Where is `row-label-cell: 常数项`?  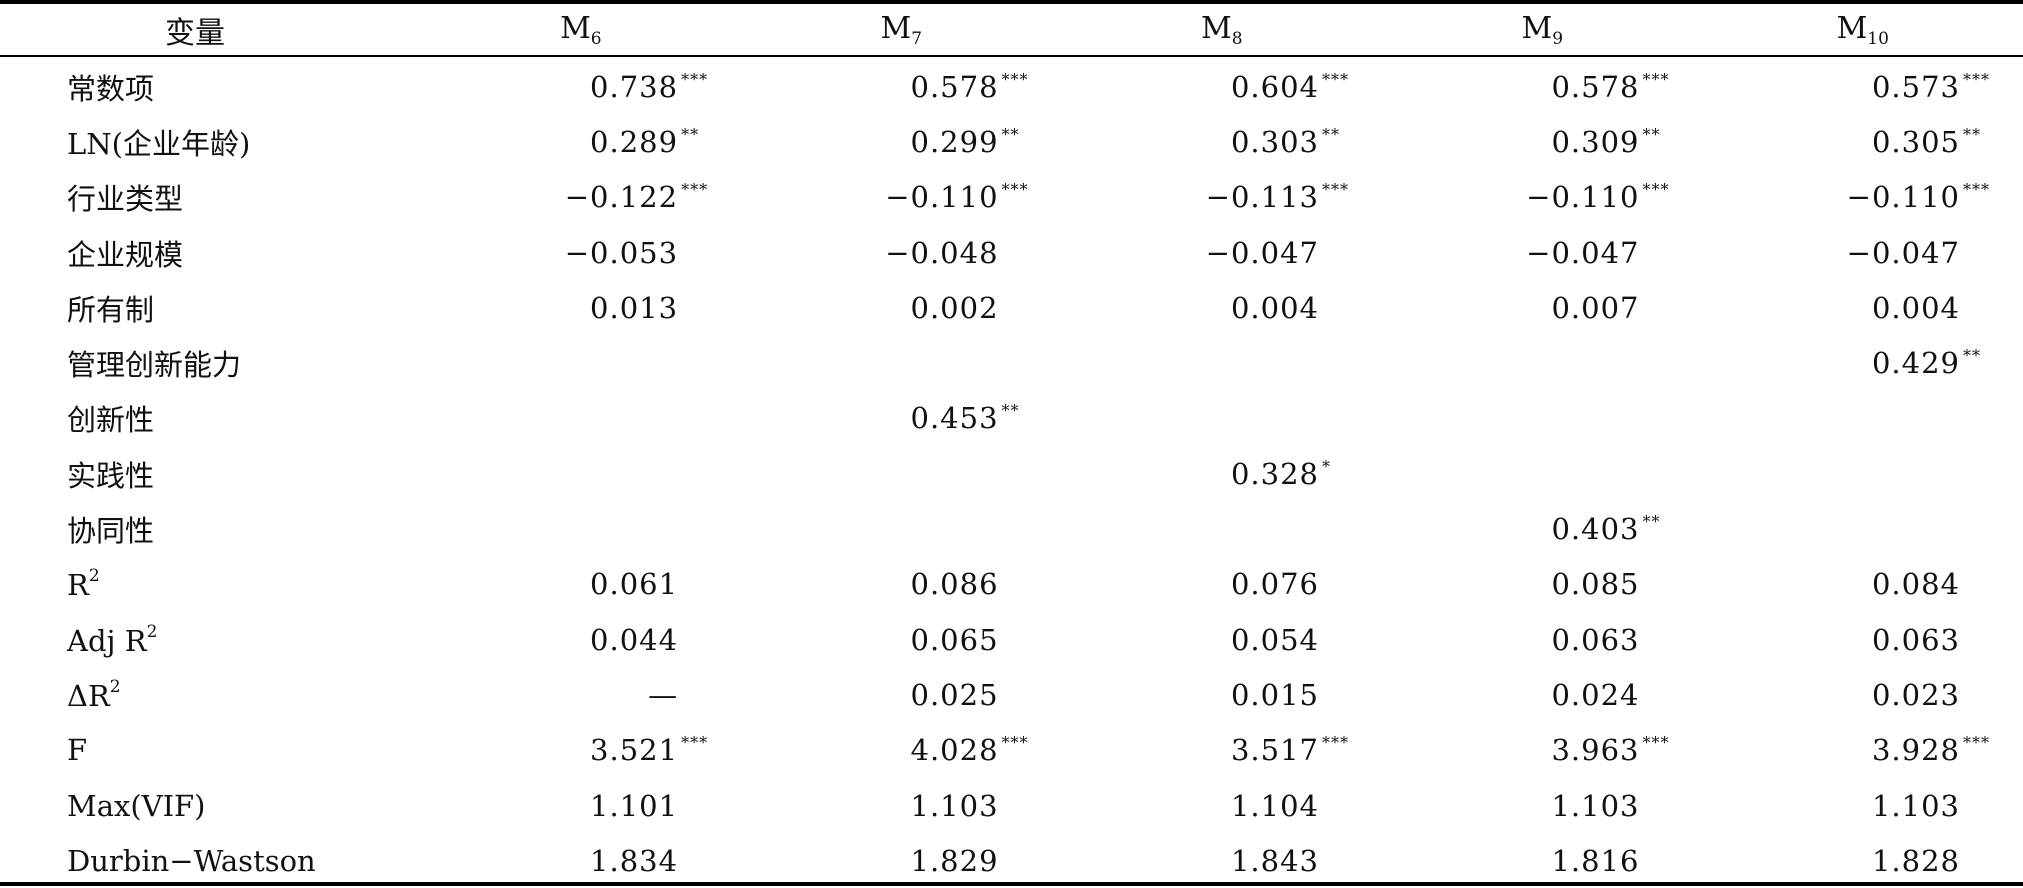
row-label-cell: 常数项 is located at coordinates (210, 84).